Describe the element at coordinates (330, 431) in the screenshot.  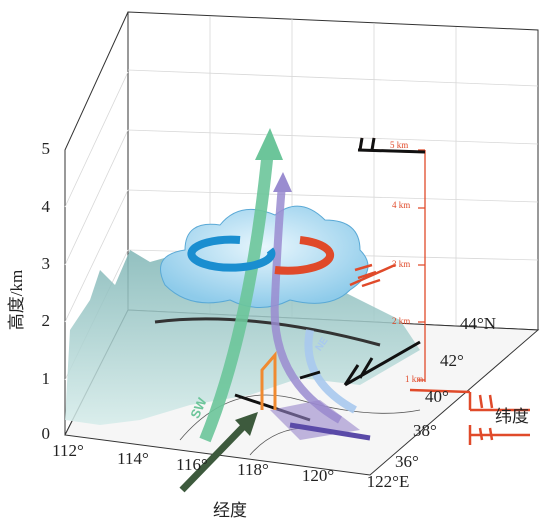
I see `low-level-flow` at that location.